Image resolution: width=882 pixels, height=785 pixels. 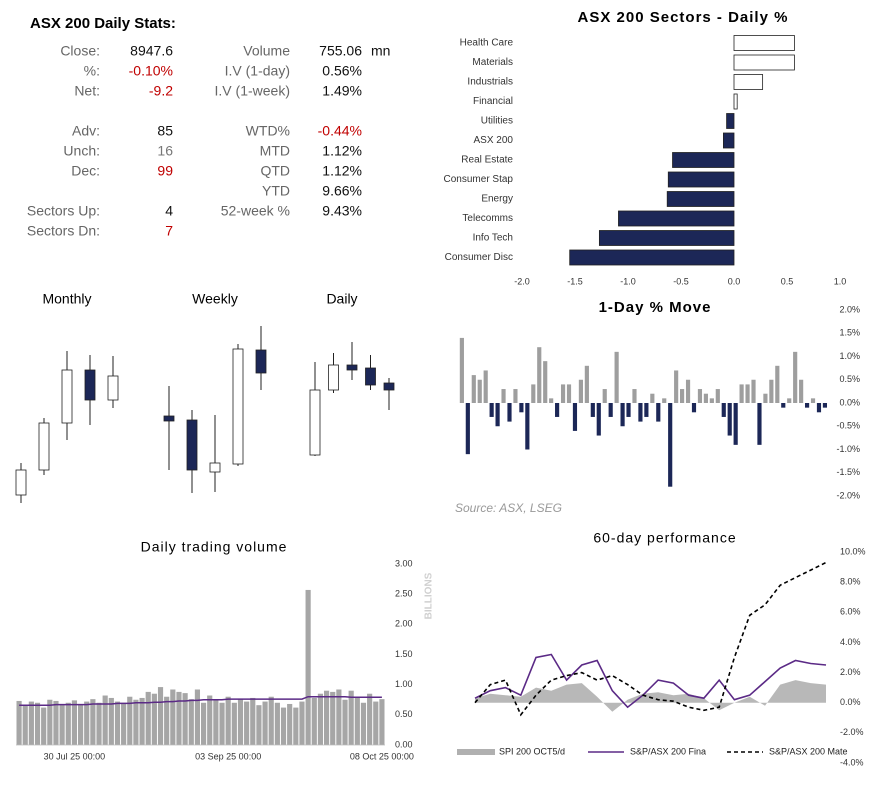 What do you see at coordinates (215, 299) in the screenshot?
I see `chart-title: Weekly` at bounding box center [215, 299].